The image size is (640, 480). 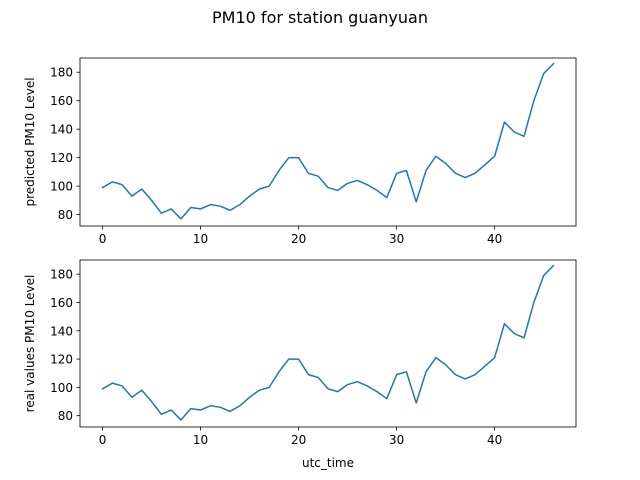 What do you see at coordinates (328, 463) in the screenshot?
I see `bottom-x-axis-label: utc_time` at bounding box center [328, 463].